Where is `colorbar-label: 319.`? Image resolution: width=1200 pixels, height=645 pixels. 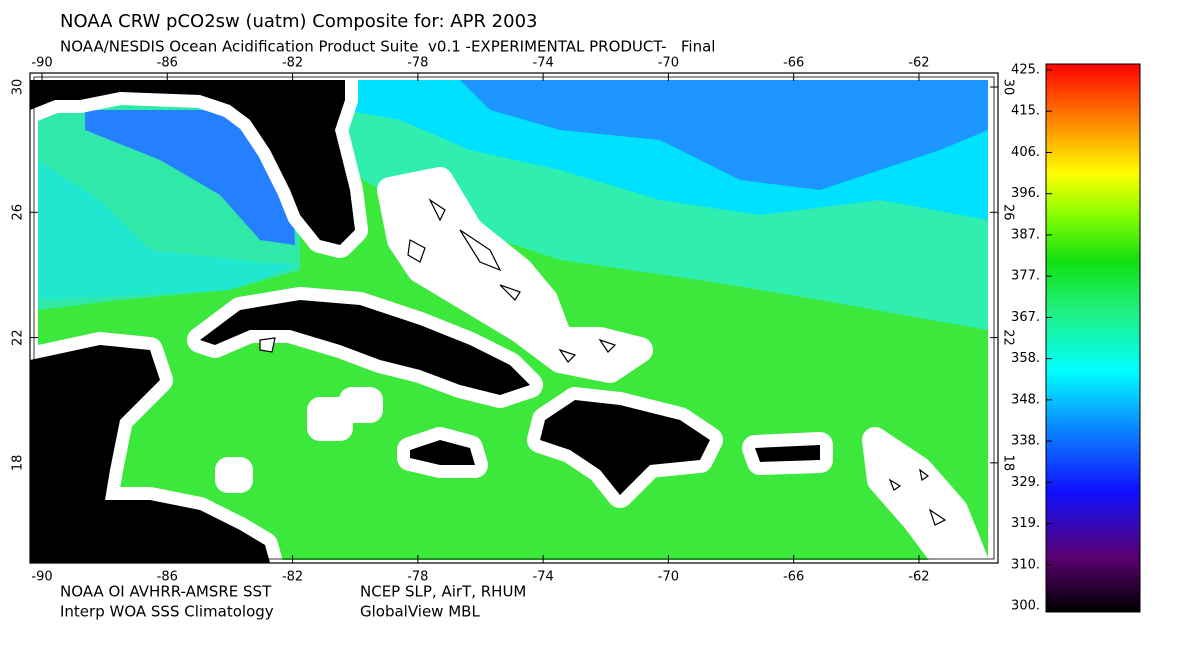 colorbar-label: 319. is located at coordinates (1025, 523).